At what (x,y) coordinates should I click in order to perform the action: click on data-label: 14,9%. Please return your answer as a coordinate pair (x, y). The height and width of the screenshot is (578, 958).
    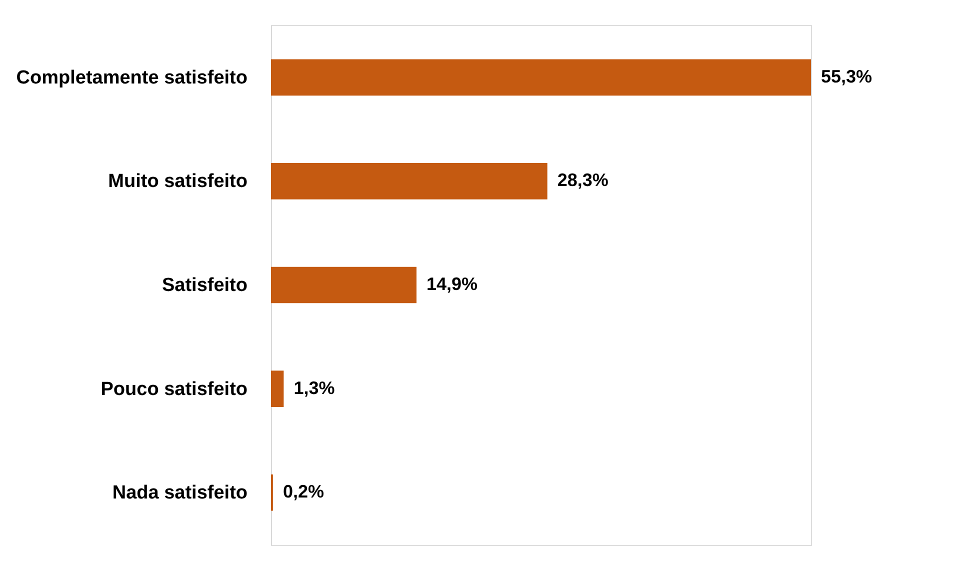
    Looking at the image, I should click on (452, 284).